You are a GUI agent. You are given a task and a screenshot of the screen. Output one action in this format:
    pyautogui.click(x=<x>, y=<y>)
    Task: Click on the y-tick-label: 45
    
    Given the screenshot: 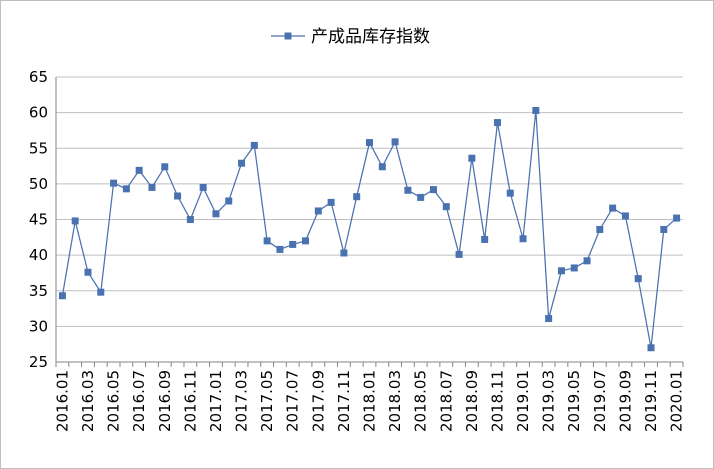 What is the action you would take?
    pyautogui.click(x=38, y=220)
    